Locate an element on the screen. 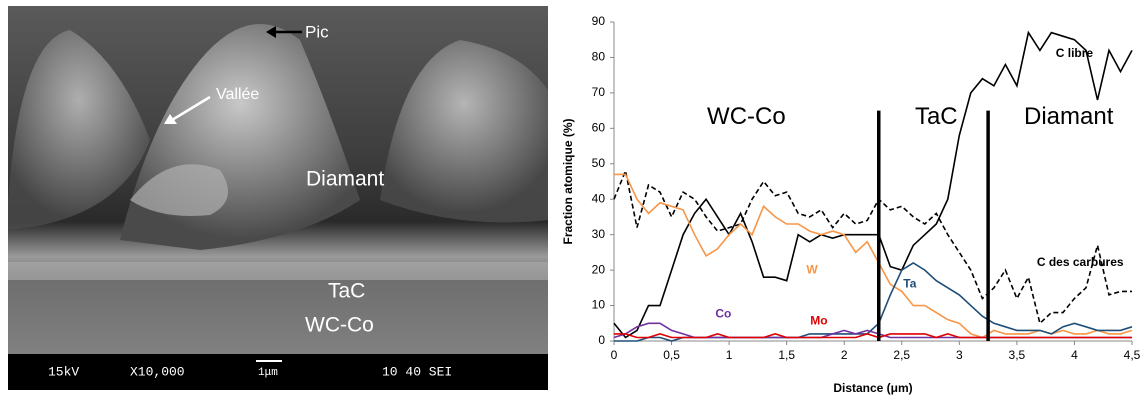 This screenshot has width=1144, height=400. y-tick-label: 30 is located at coordinates (599, 234).